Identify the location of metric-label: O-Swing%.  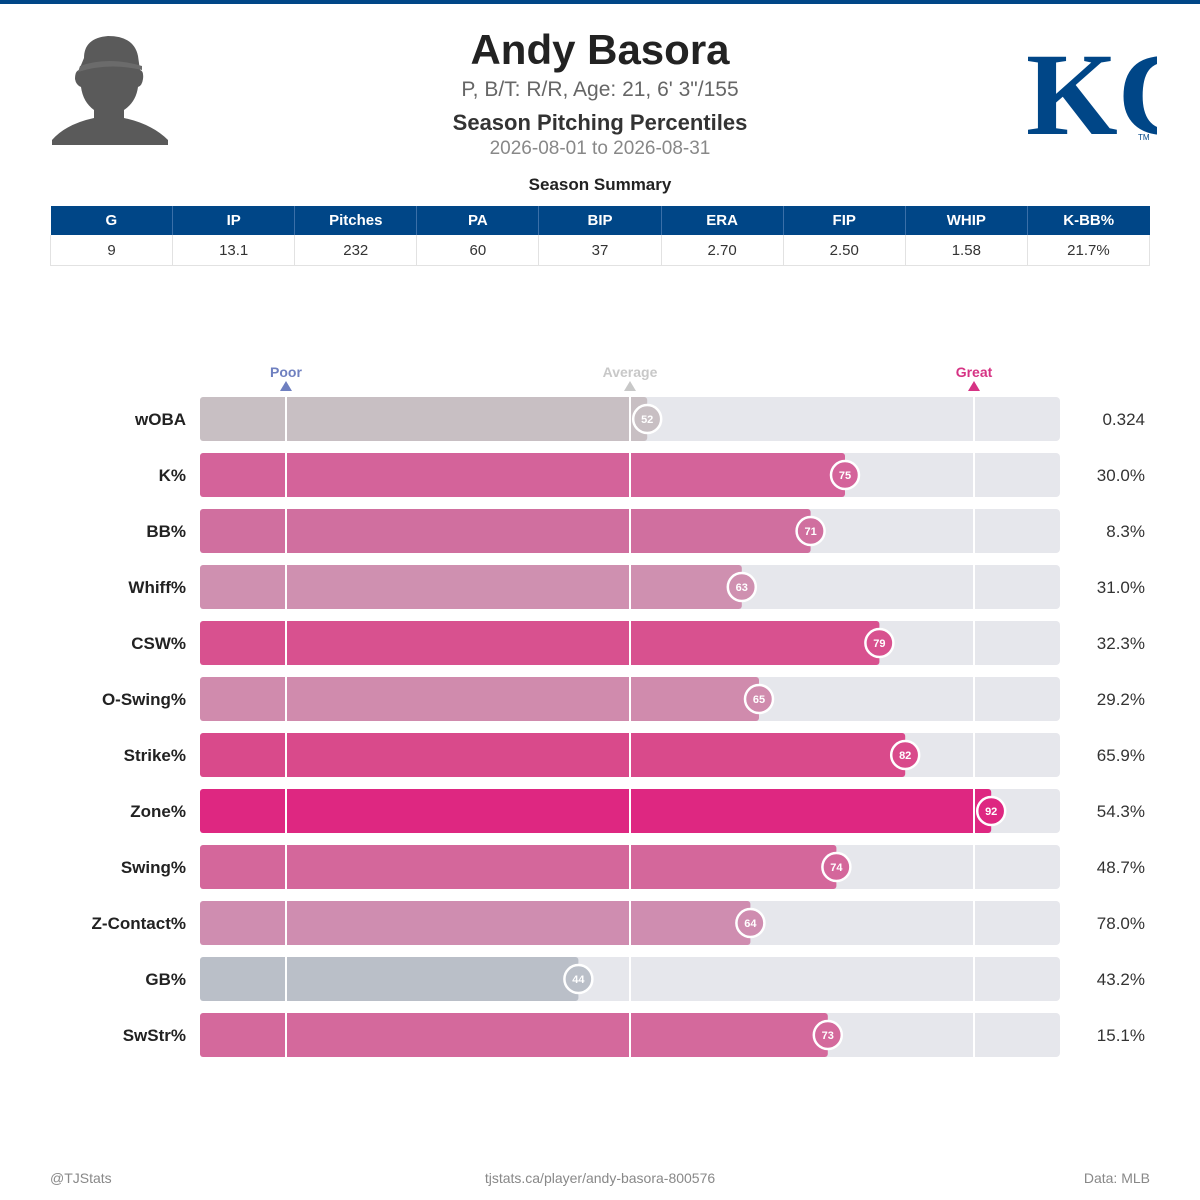
(144, 699).